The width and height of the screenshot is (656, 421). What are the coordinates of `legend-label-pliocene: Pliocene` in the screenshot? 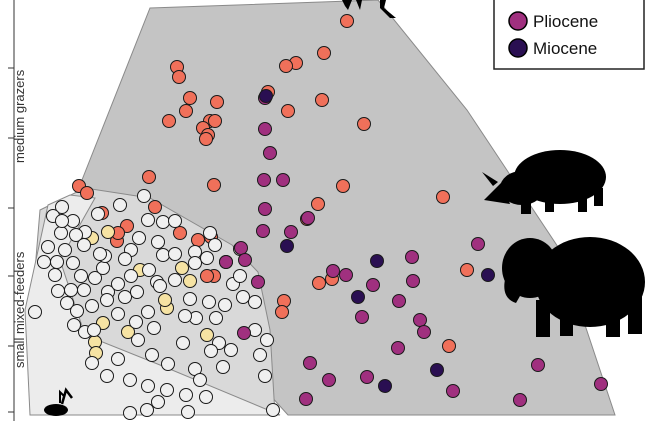 It's located at (565, 21).